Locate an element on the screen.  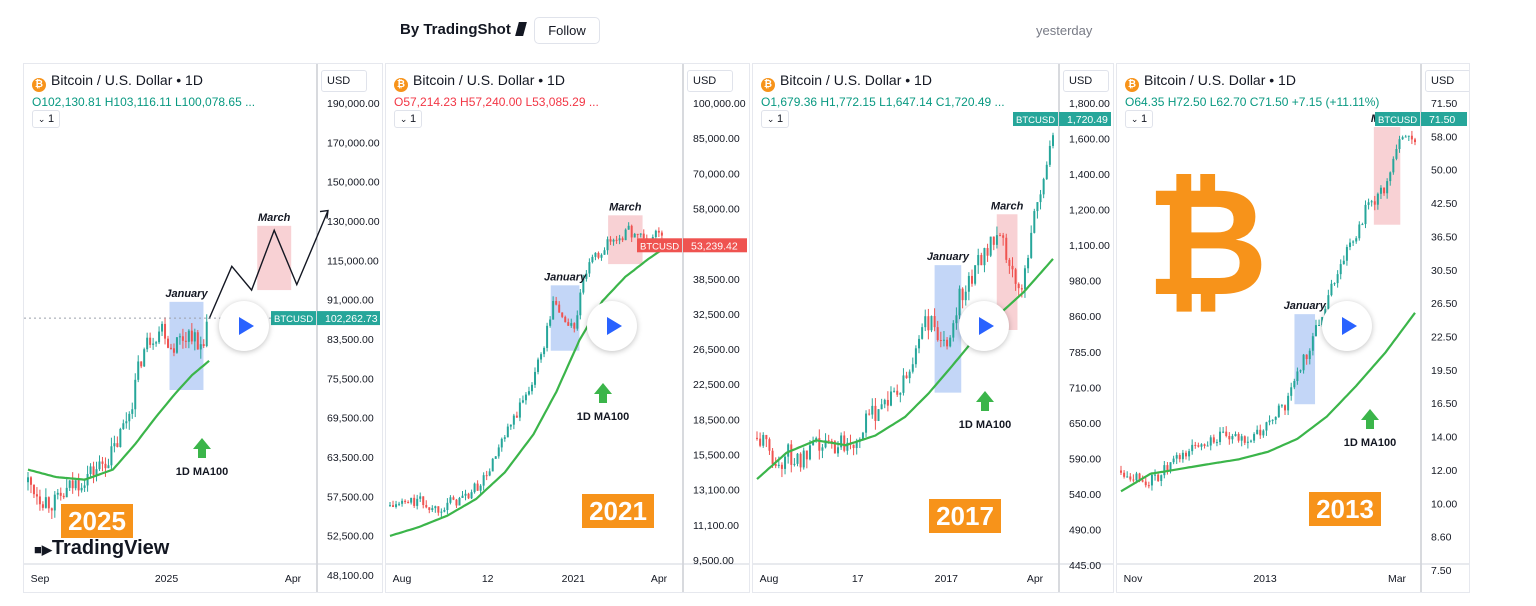
y-tick-label: 75,500.00 is located at coordinates (350, 379).